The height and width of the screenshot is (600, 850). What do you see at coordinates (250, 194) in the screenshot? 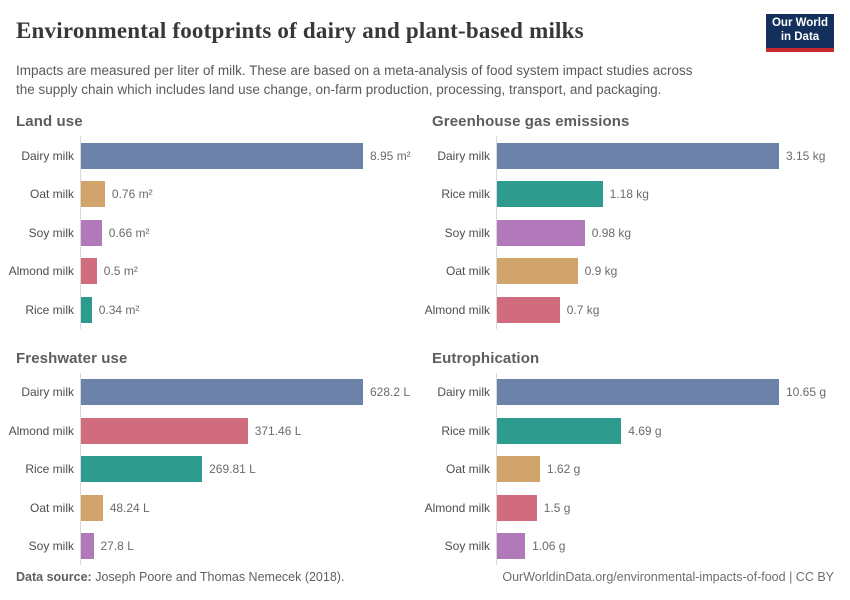
I see `plot-area: 0.76 m²` at bounding box center [250, 194].